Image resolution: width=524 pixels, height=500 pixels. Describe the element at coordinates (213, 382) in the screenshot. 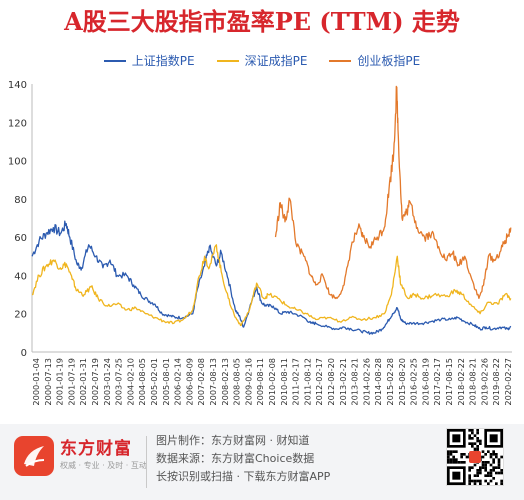

I see `x-tick-label: 2007-08-13` at that location.